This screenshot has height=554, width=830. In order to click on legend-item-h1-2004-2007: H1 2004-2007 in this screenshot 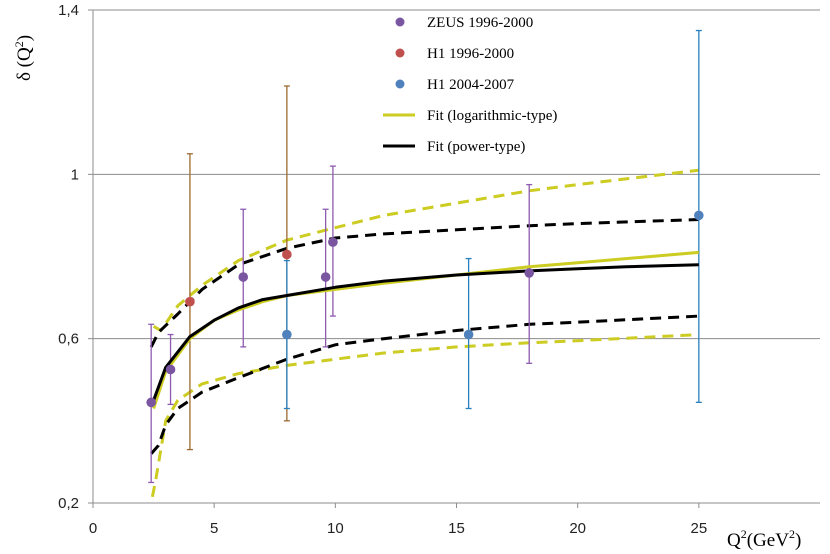, I will do `click(455, 85)`.